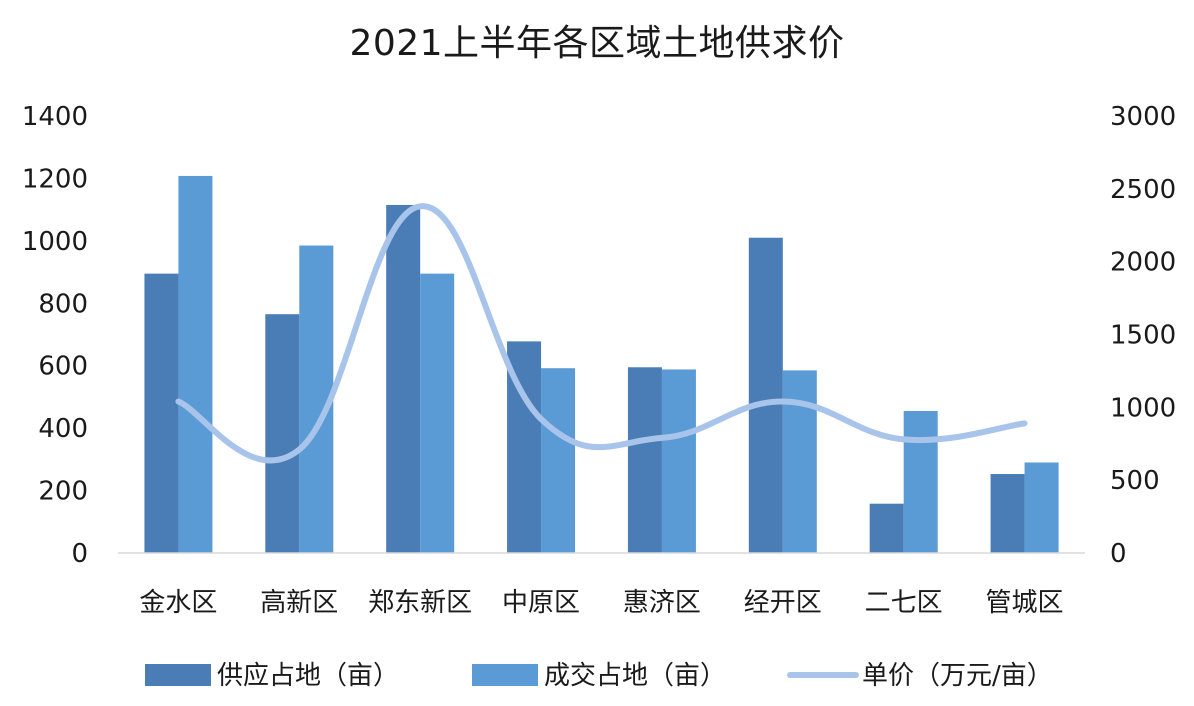 The width and height of the screenshot is (1194, 706). What do you see at coordinates (55, 117) in the screenshot?
I see `y-left-tick-label-7: 1400` at bounding box center [55, 117].